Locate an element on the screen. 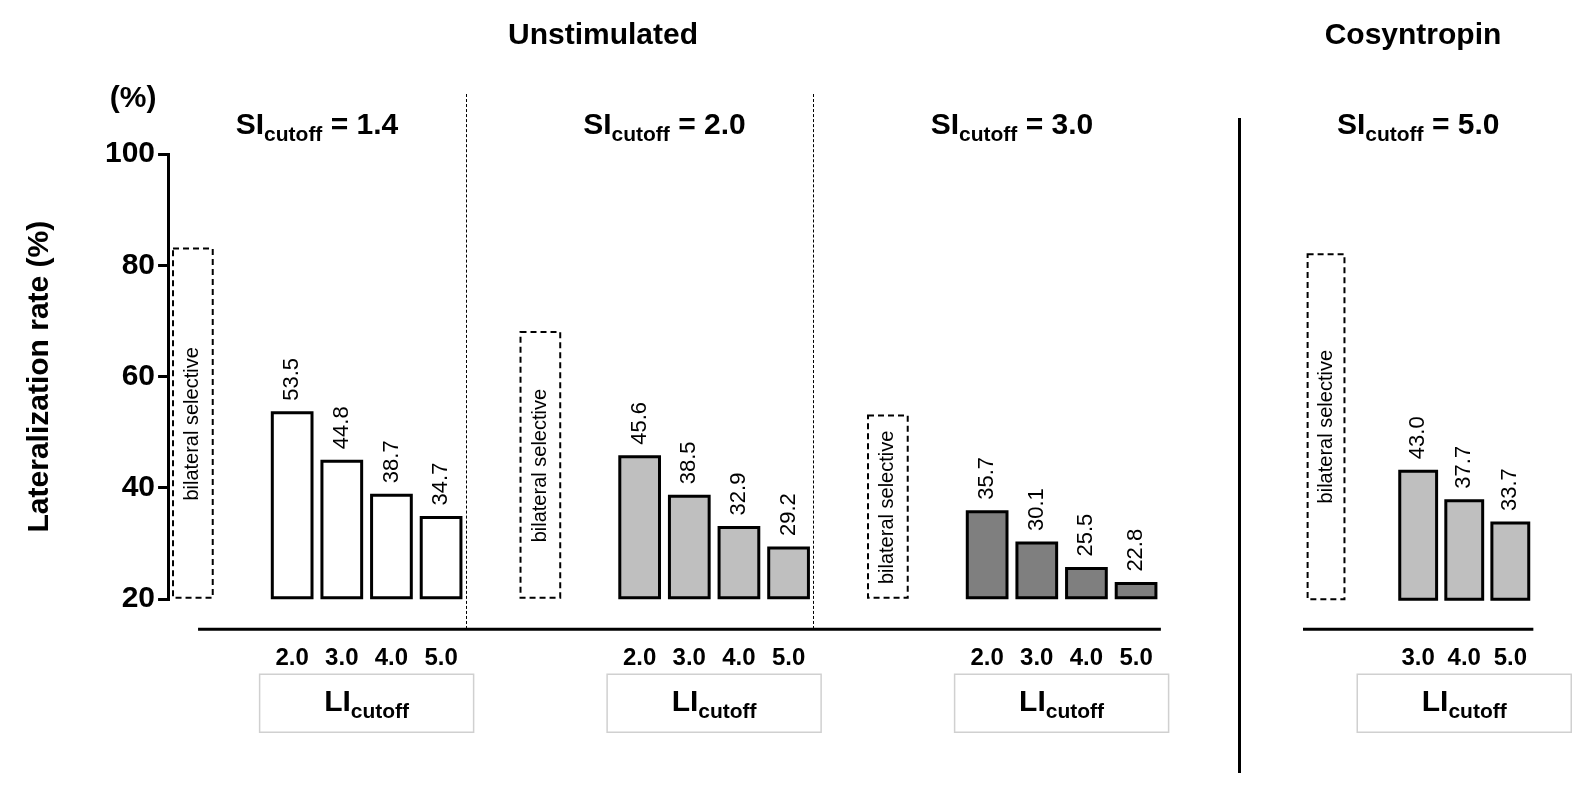  data-label: 37.7 is located at coordinates (1463, 467).